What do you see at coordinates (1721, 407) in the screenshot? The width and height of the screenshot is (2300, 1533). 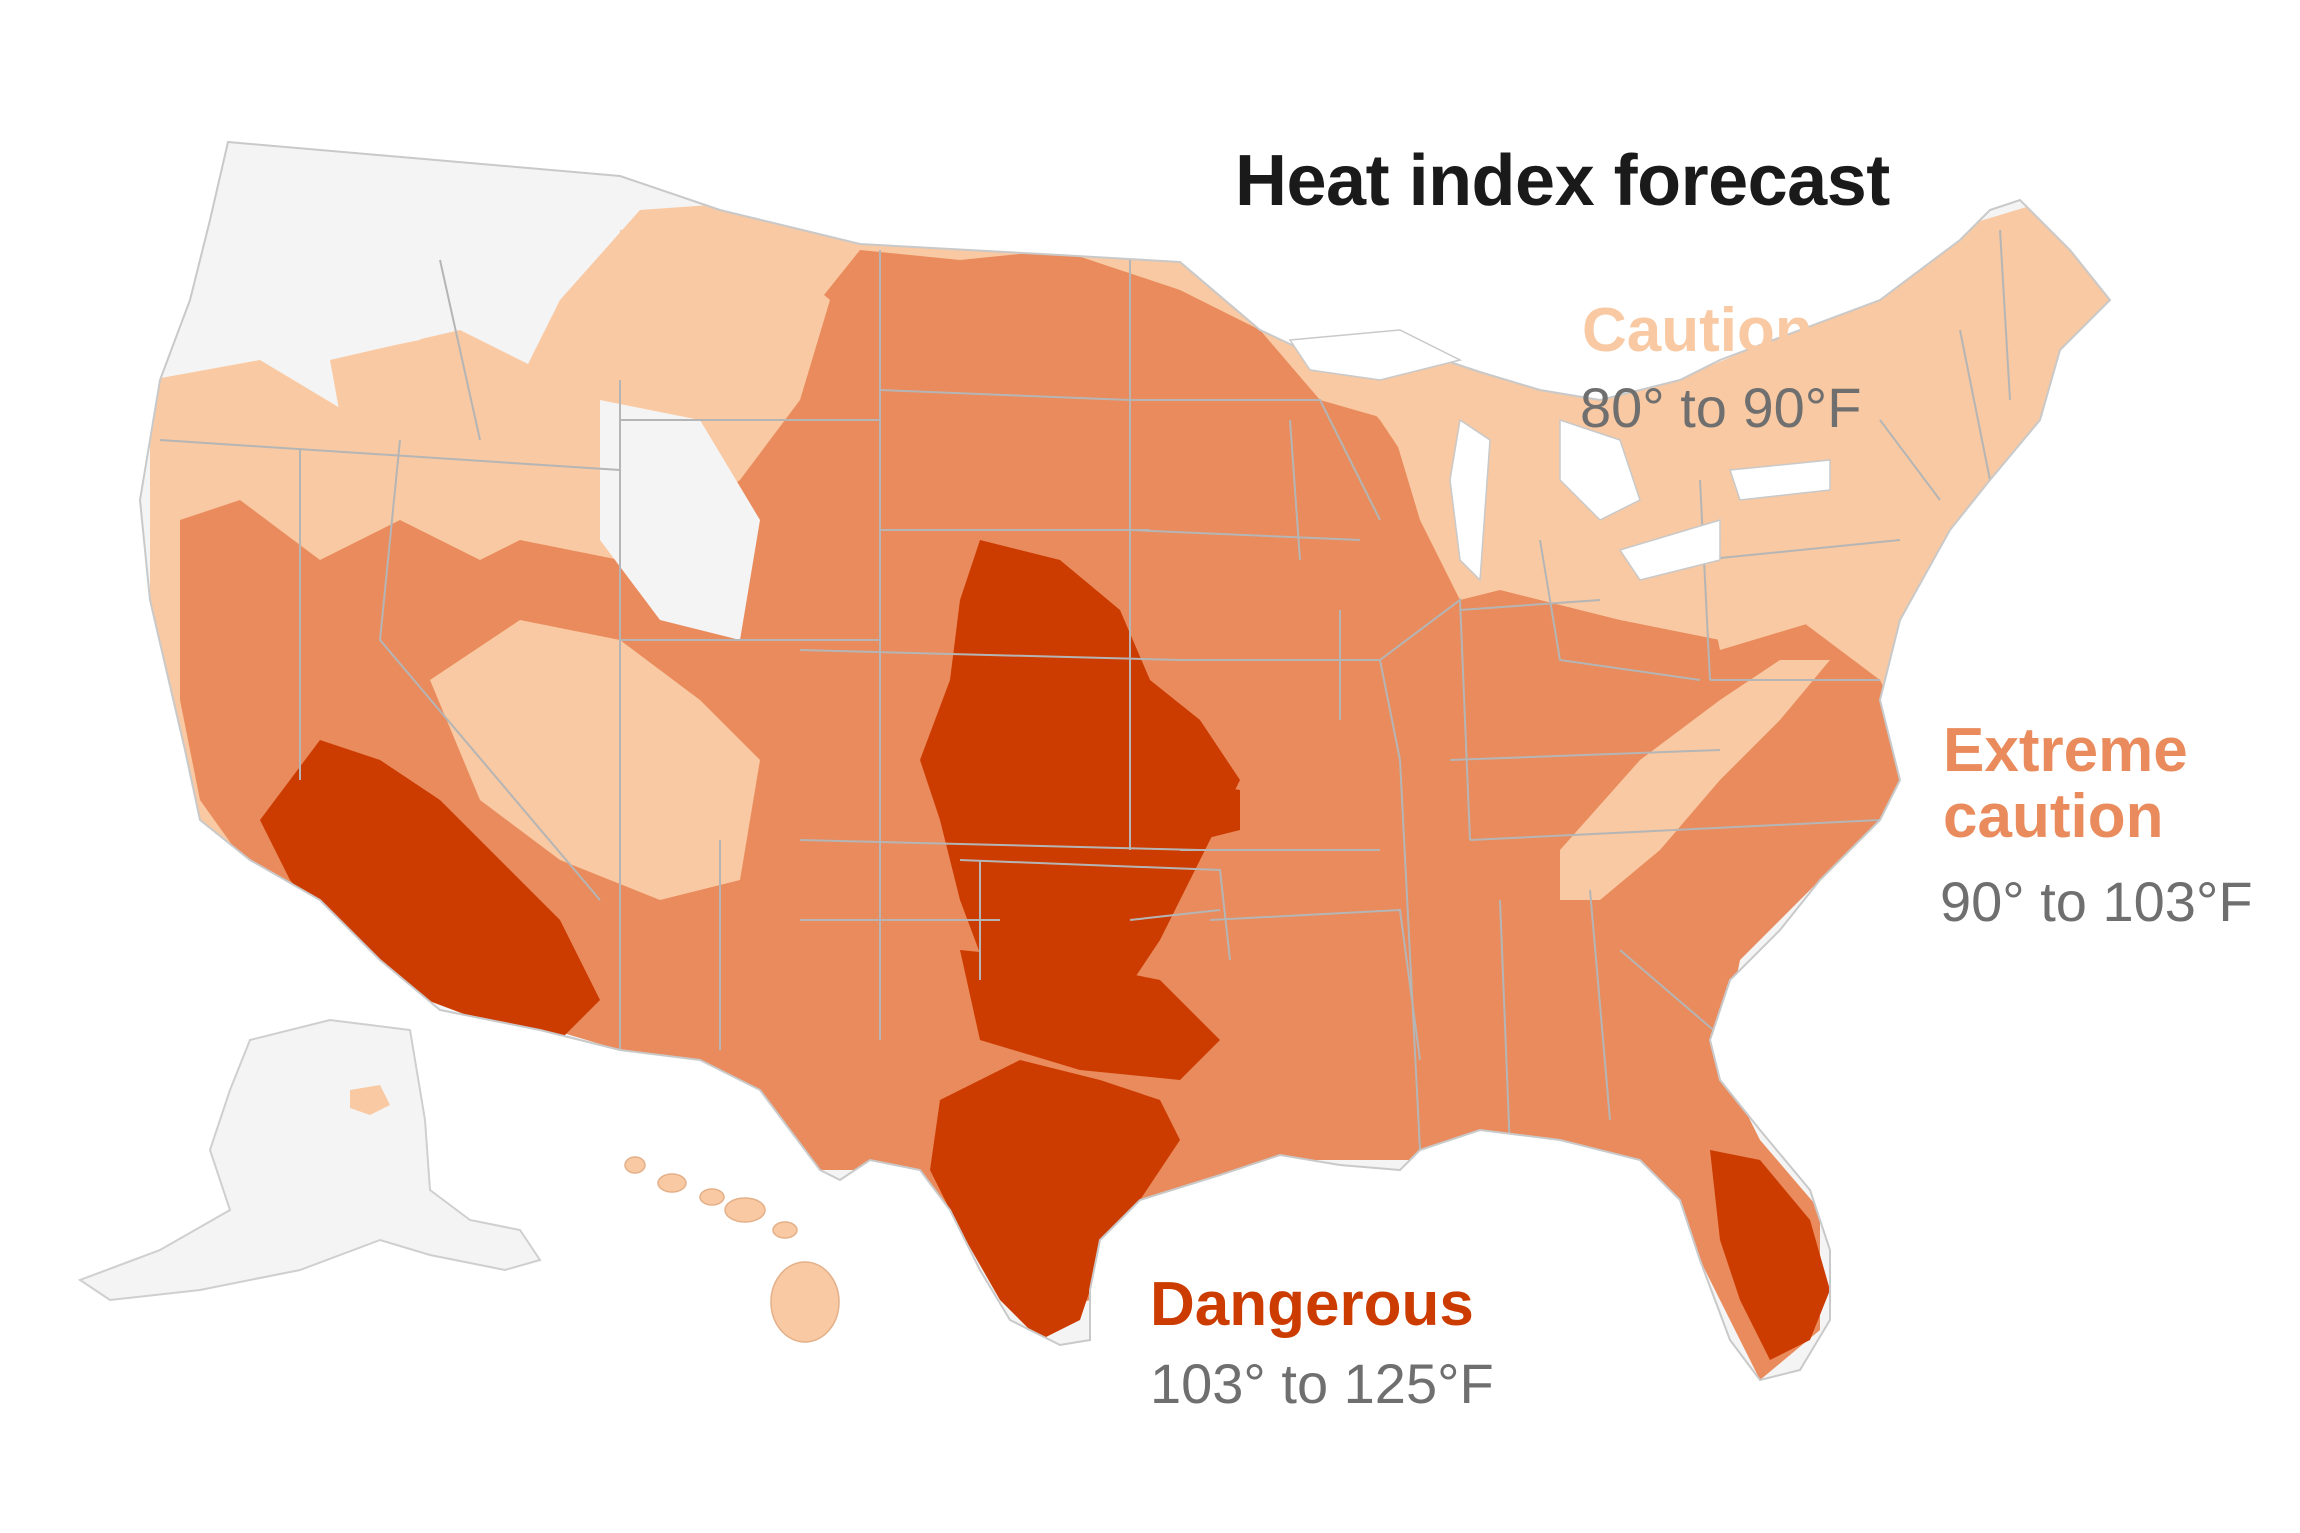 I see `caution-range-label: 80° to 90°F` at bounding box center [1721, 407].